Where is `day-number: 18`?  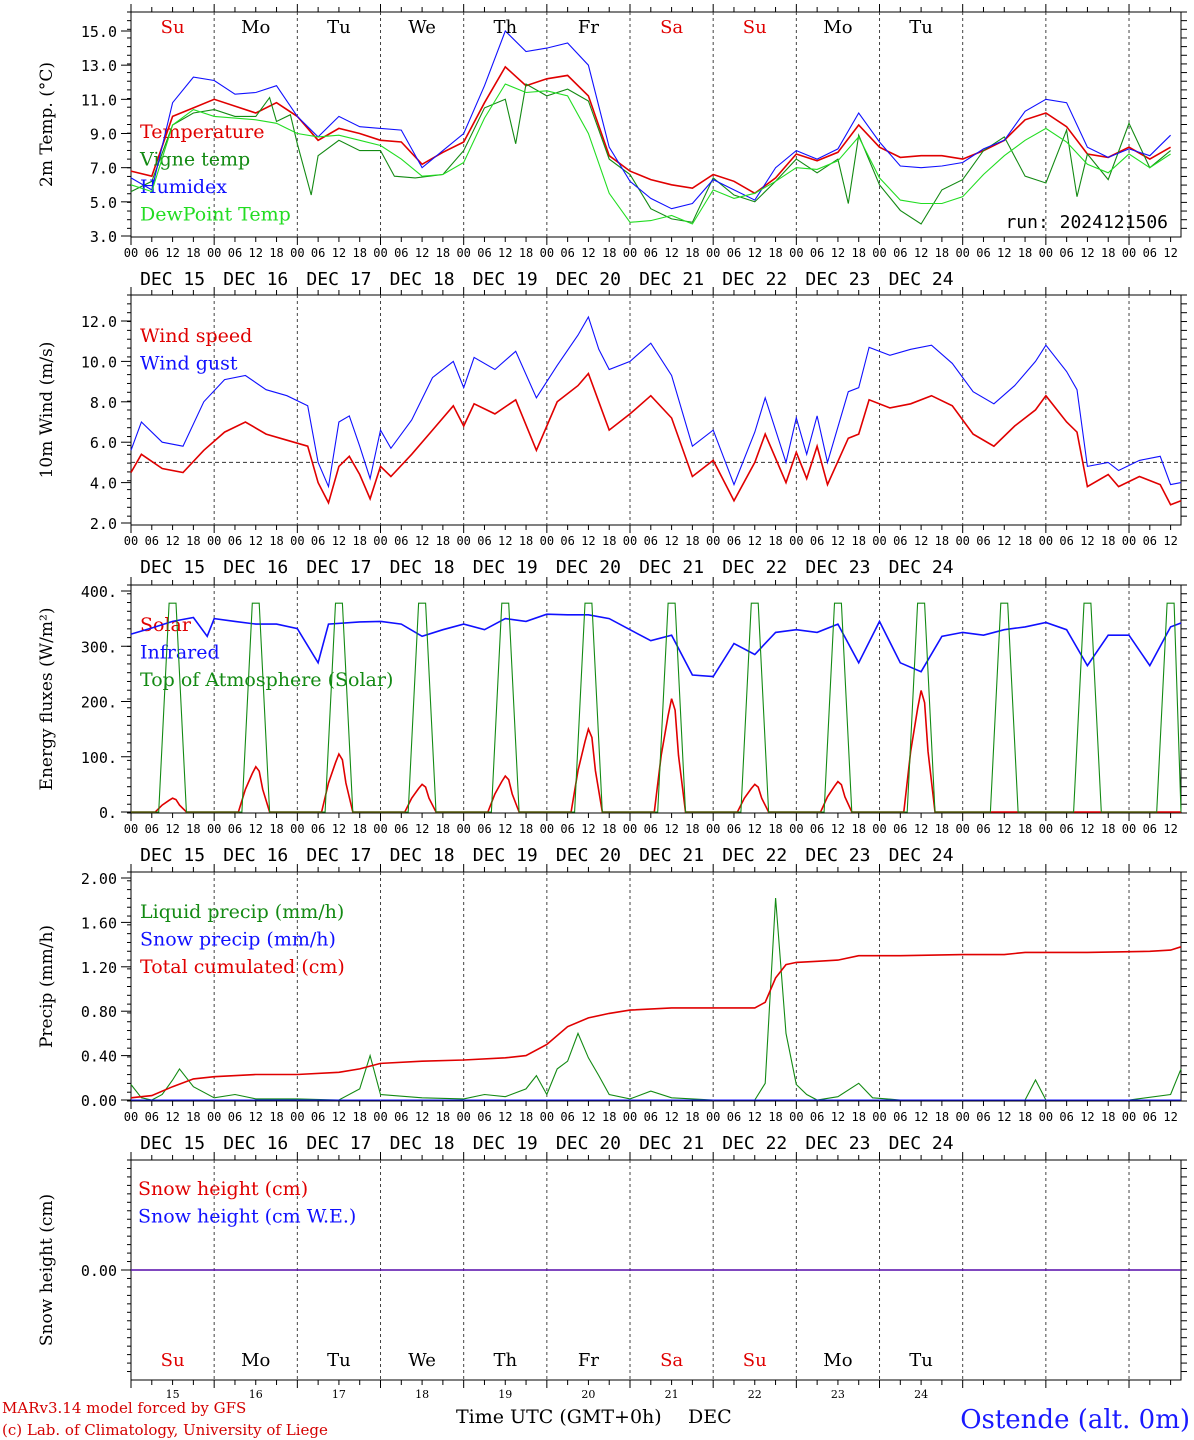 day-number: 18 is located at coordinates (422, 1394).